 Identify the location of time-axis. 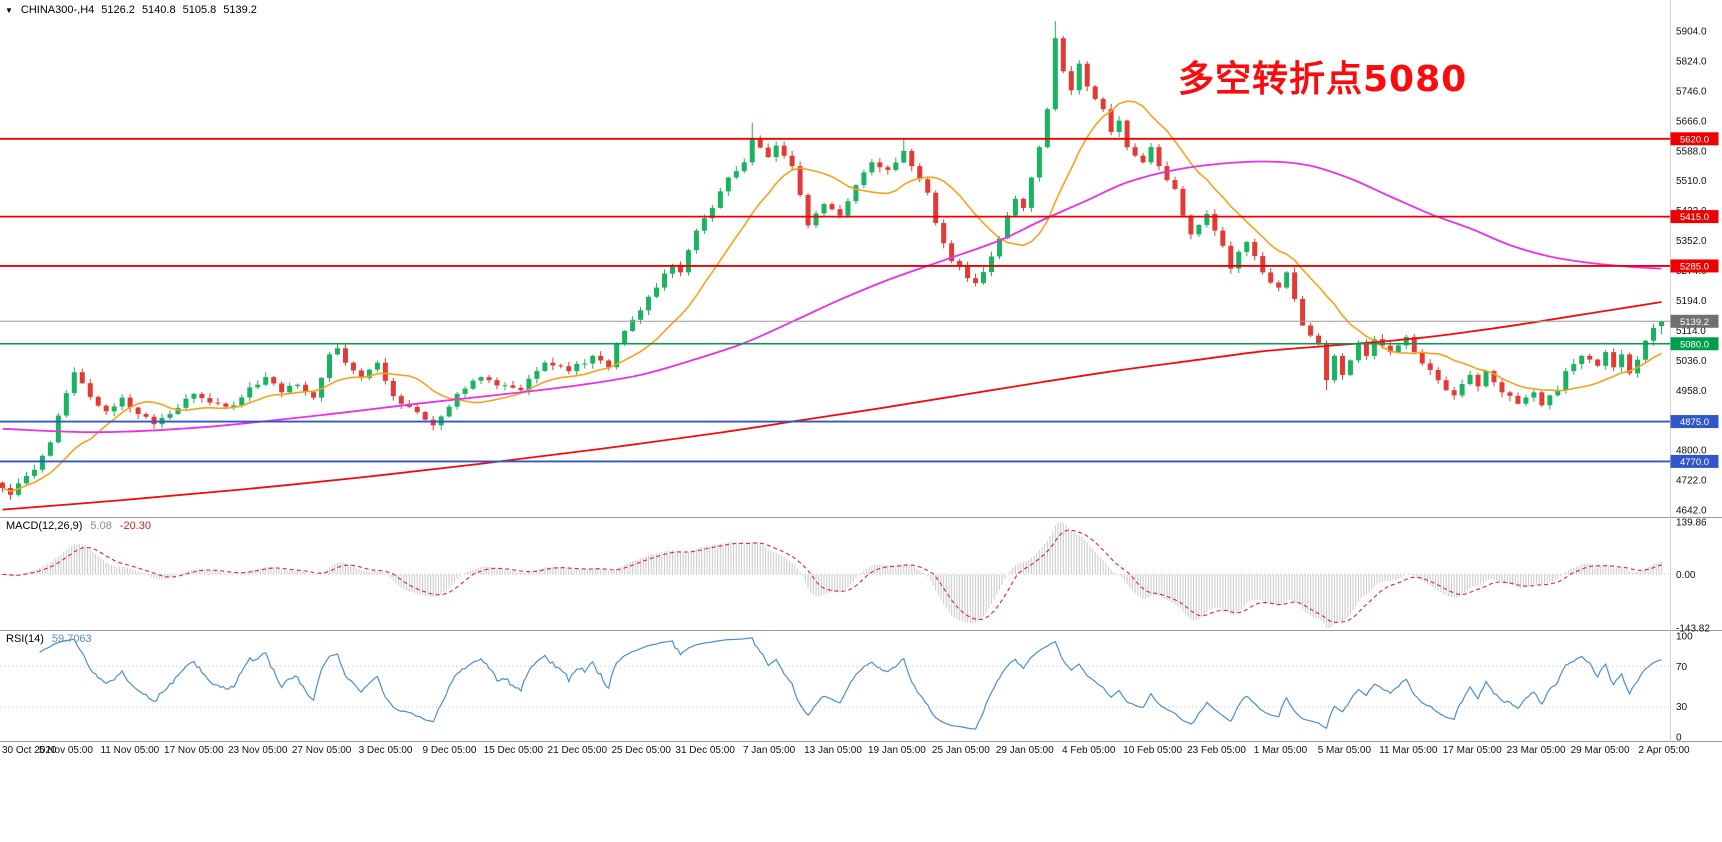
(861, 751).